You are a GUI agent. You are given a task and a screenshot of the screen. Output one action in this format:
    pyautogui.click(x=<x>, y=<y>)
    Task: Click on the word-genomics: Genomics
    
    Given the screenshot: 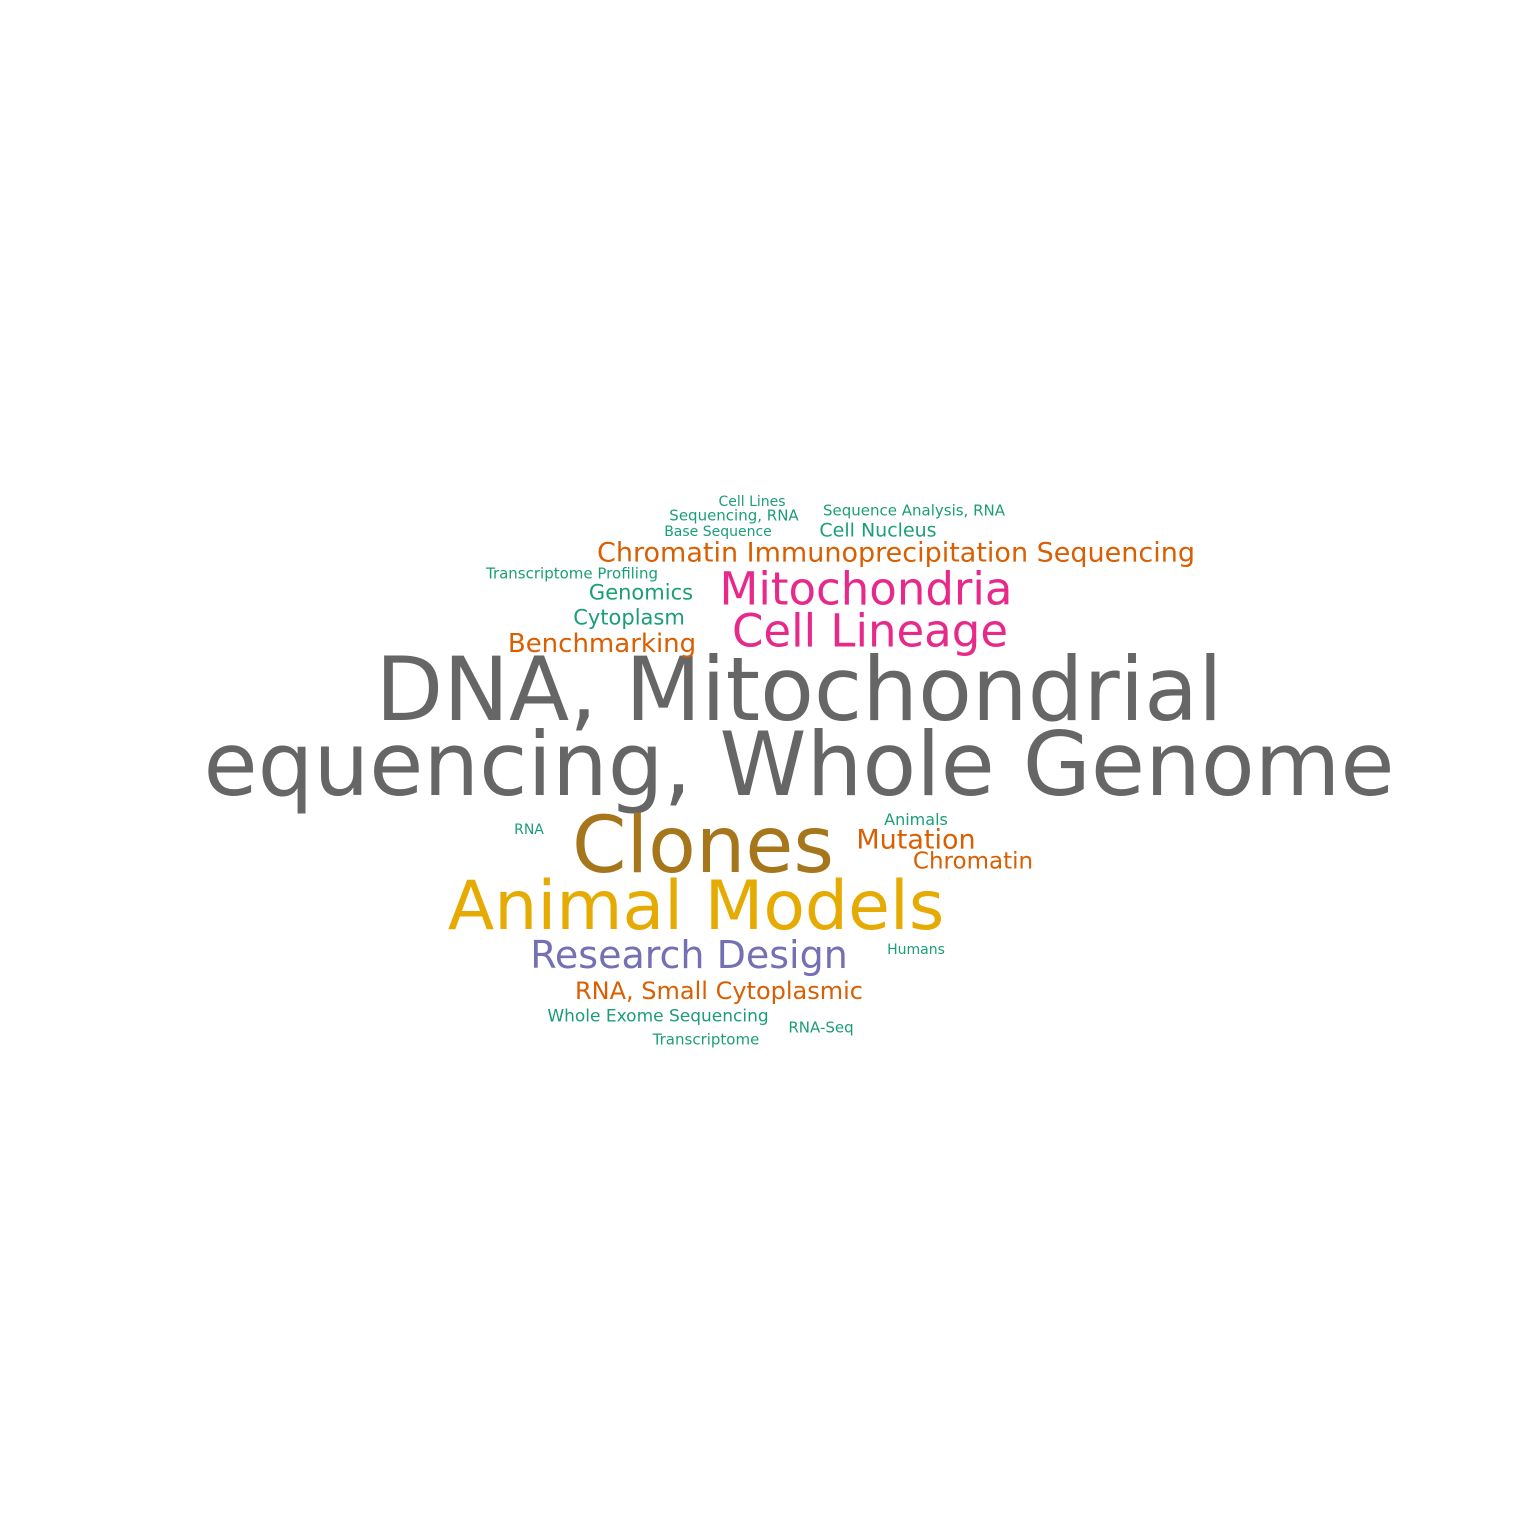 What is the action you would take?
    pyautogui.click(x=641, y=592)
    